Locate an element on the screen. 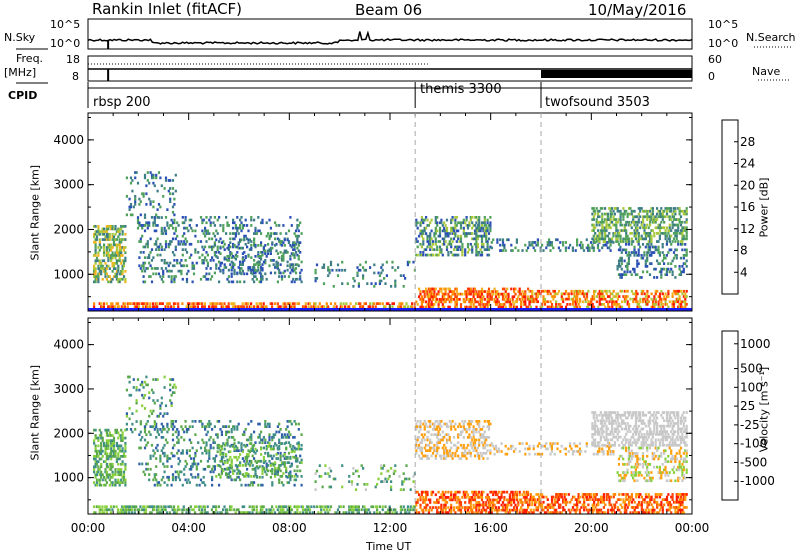  nsky-tick-top: 10^5 is located at coordinates (65, 24).